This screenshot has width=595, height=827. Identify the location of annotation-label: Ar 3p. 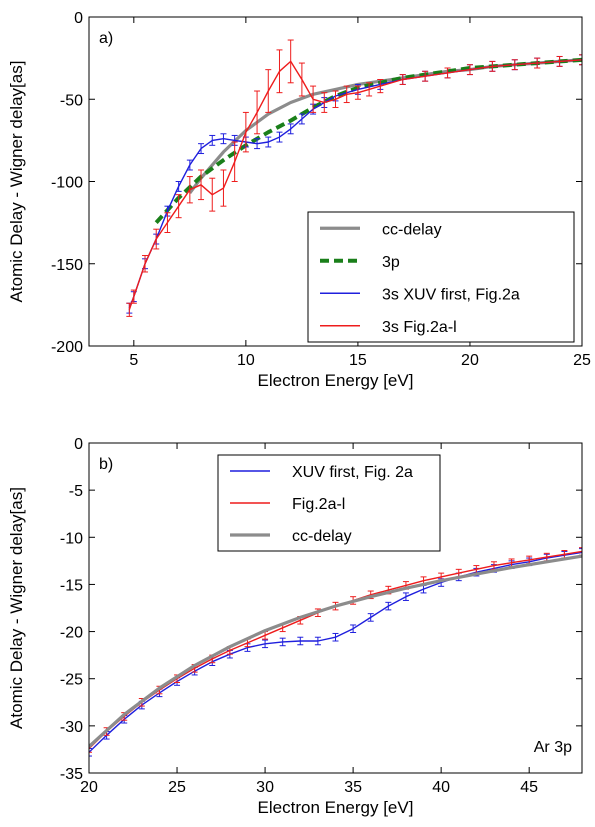
(553, 747).